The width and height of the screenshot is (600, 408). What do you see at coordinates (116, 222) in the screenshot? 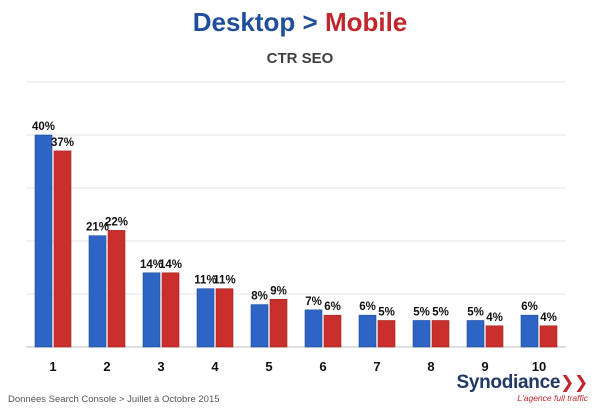
I see `data-label-mobile: 22%` at bounding box center [116, 222].